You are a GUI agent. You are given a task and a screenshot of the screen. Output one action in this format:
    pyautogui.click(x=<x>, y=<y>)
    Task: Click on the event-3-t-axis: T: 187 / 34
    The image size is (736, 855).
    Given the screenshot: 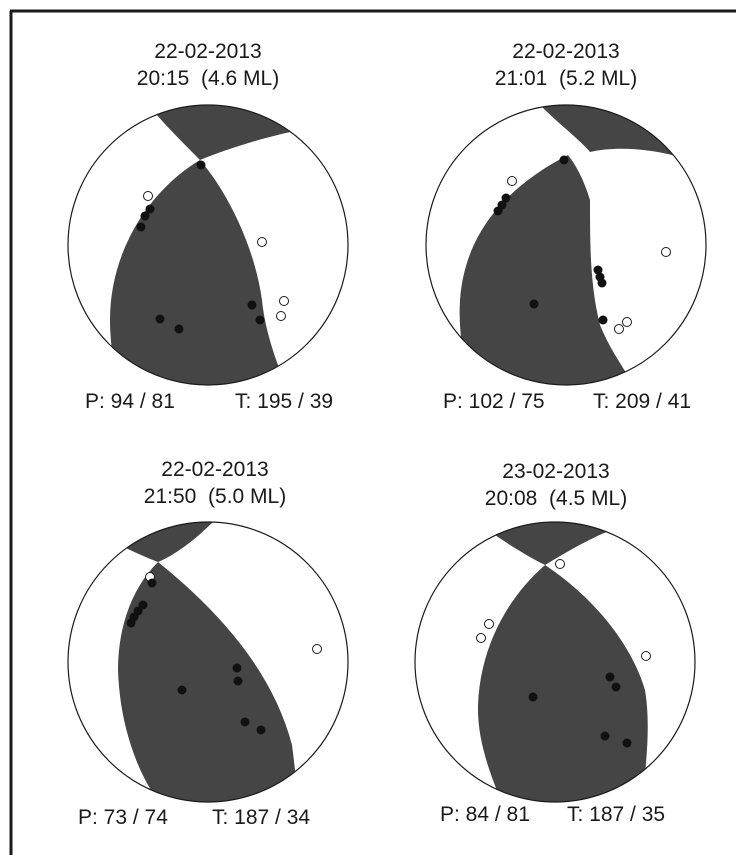 What is the action you would take?
    pyautogui.click(x=261, y=817)
    